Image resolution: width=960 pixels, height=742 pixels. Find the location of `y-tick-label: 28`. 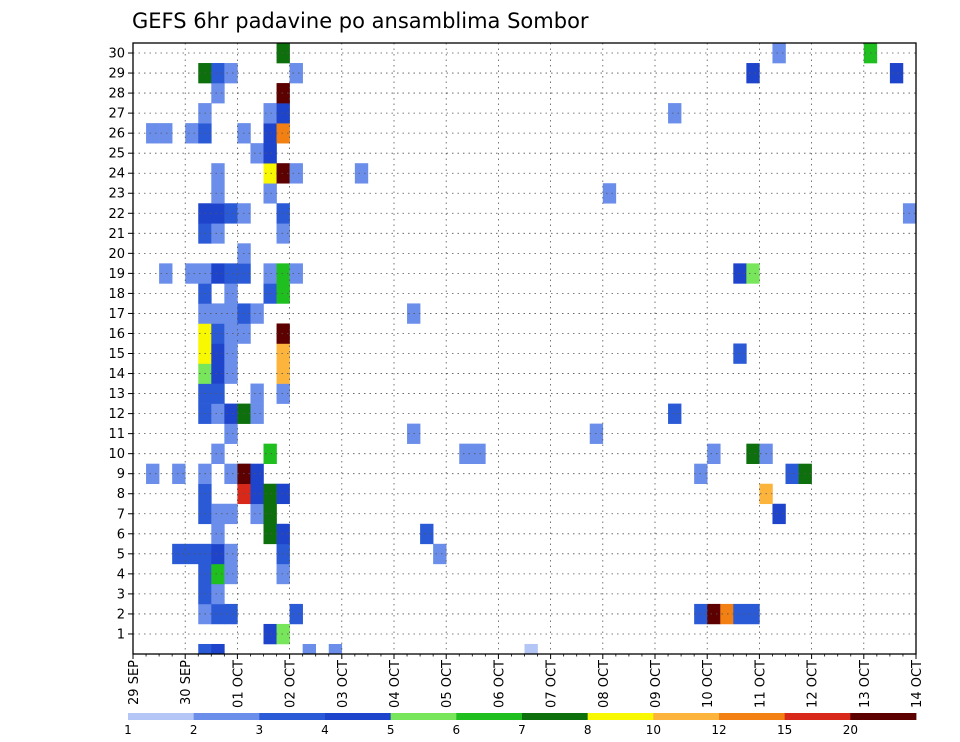

y-tick-label: 28 is located at coordinates (116, 94).